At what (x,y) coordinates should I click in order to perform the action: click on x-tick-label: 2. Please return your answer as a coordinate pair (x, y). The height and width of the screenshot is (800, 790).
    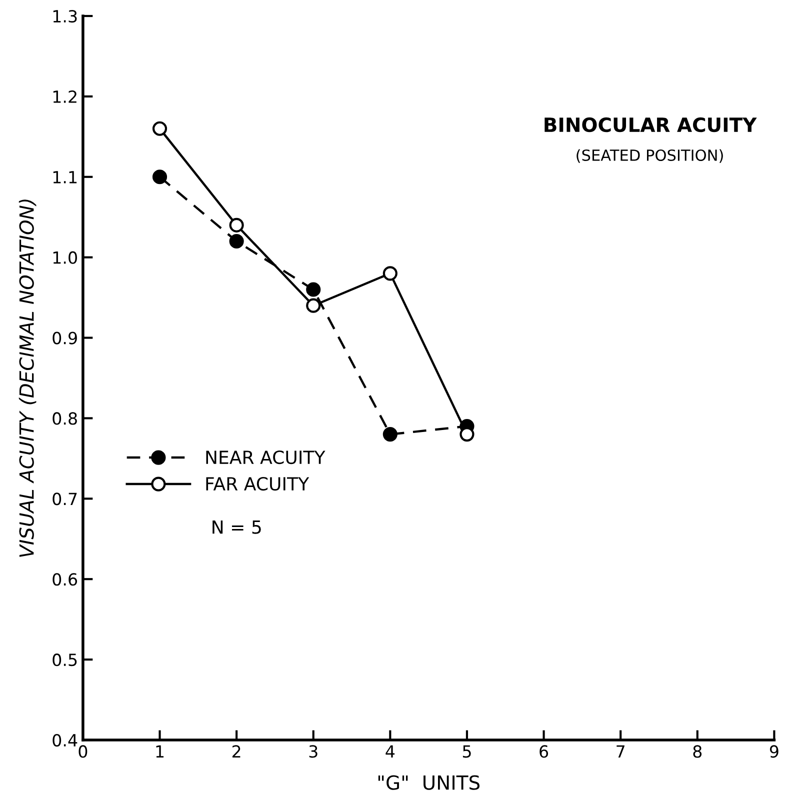
    Looking at the image, I should click on (236, 751).